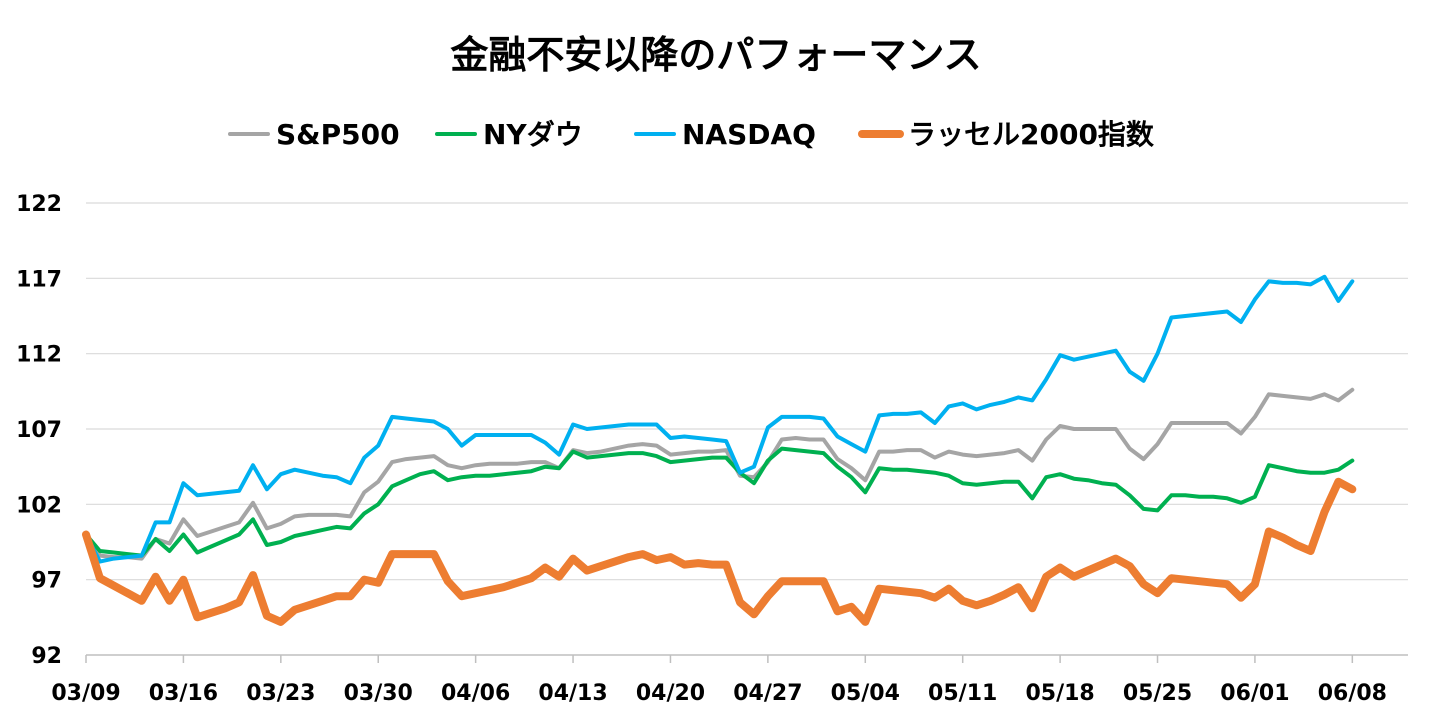  I want to click on x-tick-label: 04/06, so click(475, 693).